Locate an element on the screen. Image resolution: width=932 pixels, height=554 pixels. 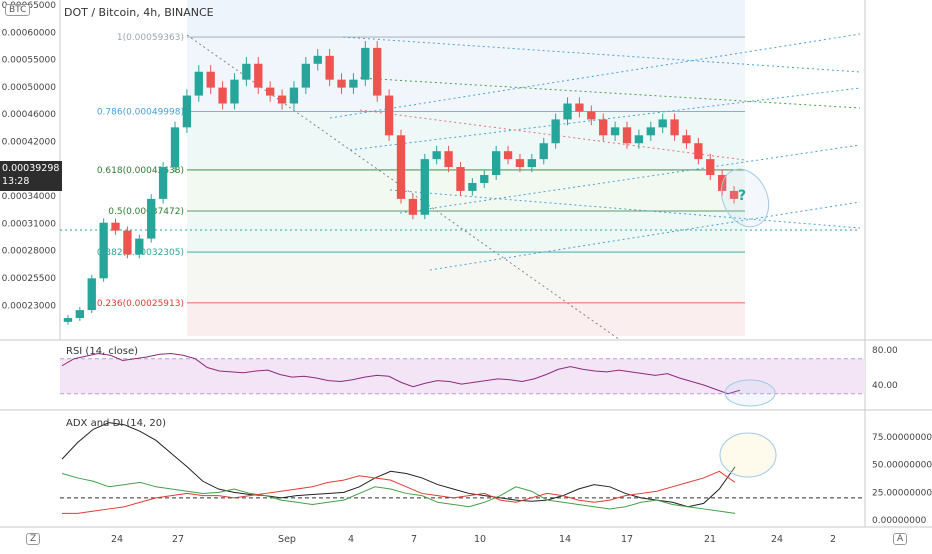
highlight-ellipse is located at coordinates (745, 198).